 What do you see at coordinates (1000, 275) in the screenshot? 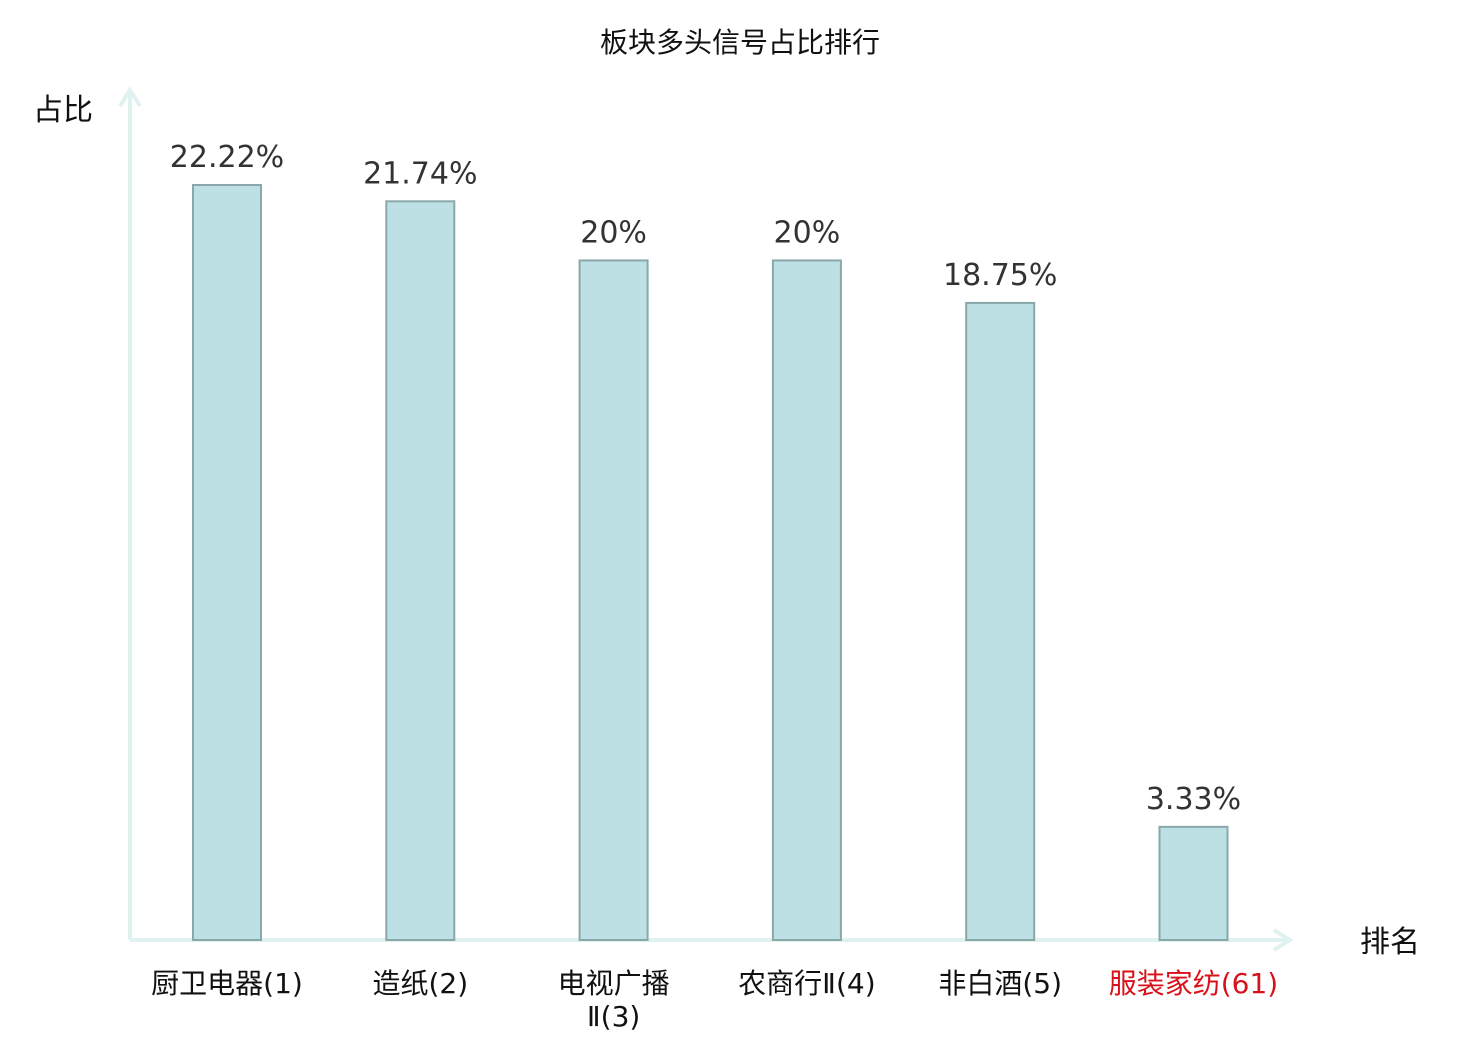
I see `bar-value-label-5: 18.75%` at bounding box center [1000, 275].